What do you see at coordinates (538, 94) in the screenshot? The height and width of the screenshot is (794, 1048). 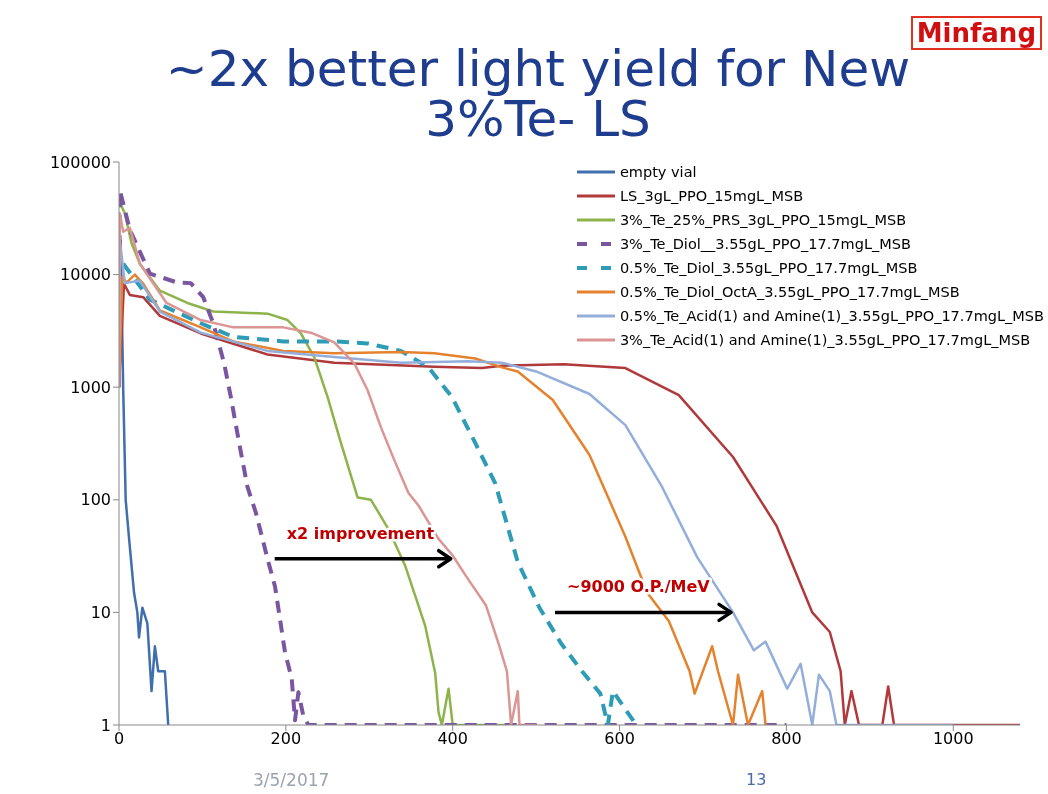 I see `chart-title: ~2x better light yield for New 3%Te- LS` at bounding box center [538, 94].